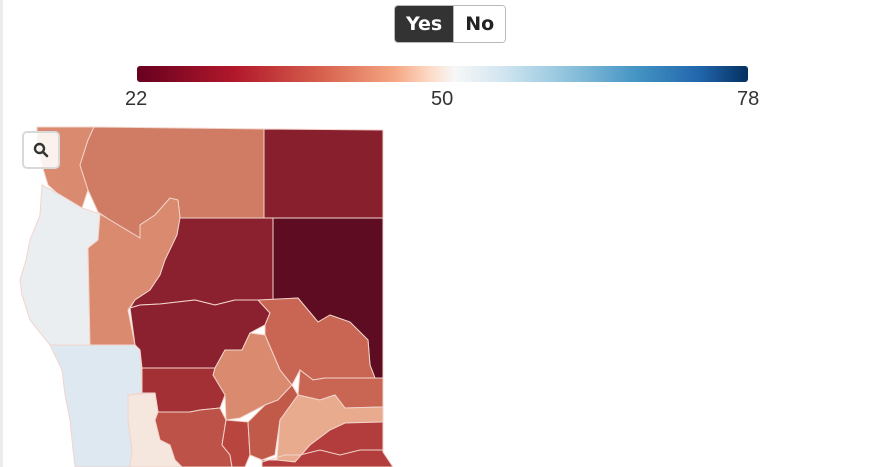 This screenshot has height=467, width=890. I want to click on yes-no-toggle: Yes No, so click(450, 24).